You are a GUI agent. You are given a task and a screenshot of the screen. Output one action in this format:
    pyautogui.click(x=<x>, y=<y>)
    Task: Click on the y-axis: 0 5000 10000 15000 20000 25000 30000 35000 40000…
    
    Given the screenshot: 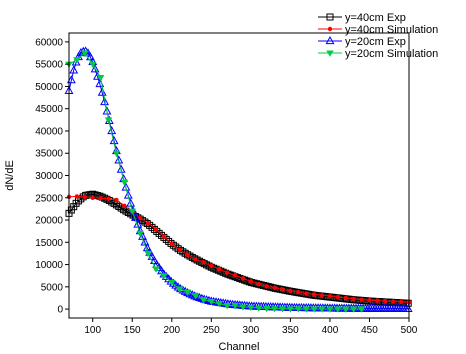 What is the action you would take?
    pyautogui.click(x=52, y=176)
    